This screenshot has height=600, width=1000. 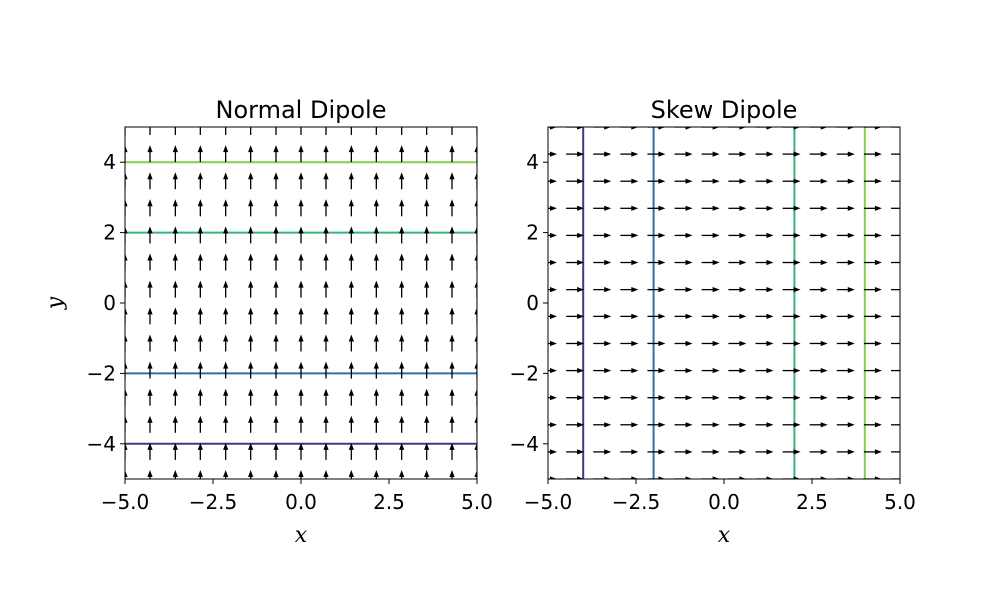 What do you see at coordinates (477, 502) in the screenshot?
I see `x-tick-label: 5.0` at bounding box center [477, 502].